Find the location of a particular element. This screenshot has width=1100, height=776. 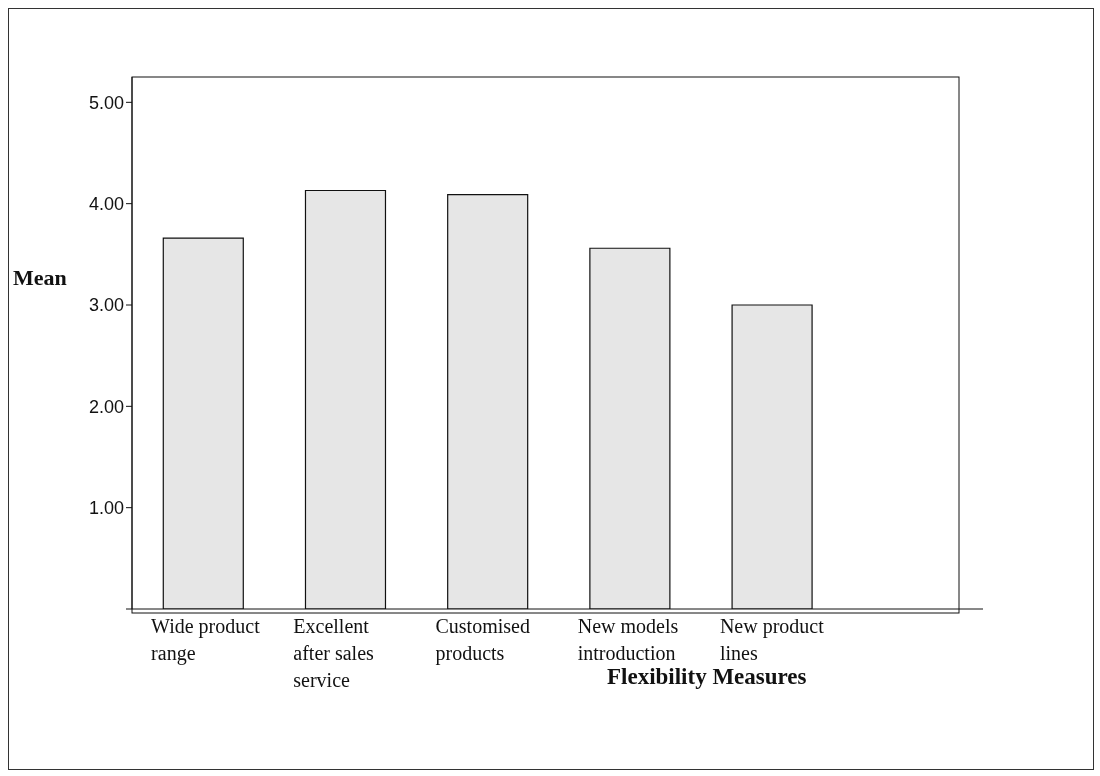

y-axis-title: Mean is located at coordinates (40, 277).